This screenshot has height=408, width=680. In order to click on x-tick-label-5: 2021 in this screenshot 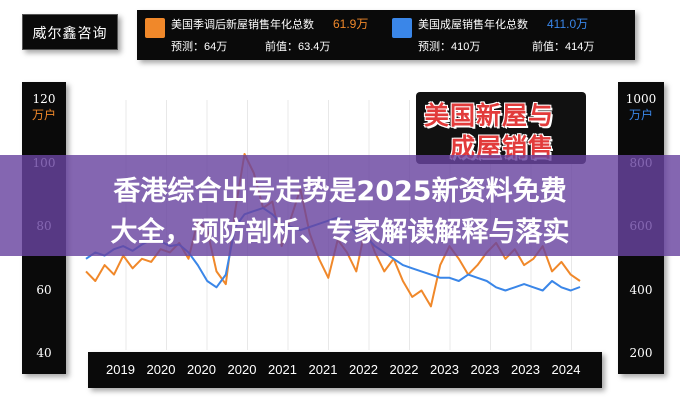, I will do `click(323, 369)`.